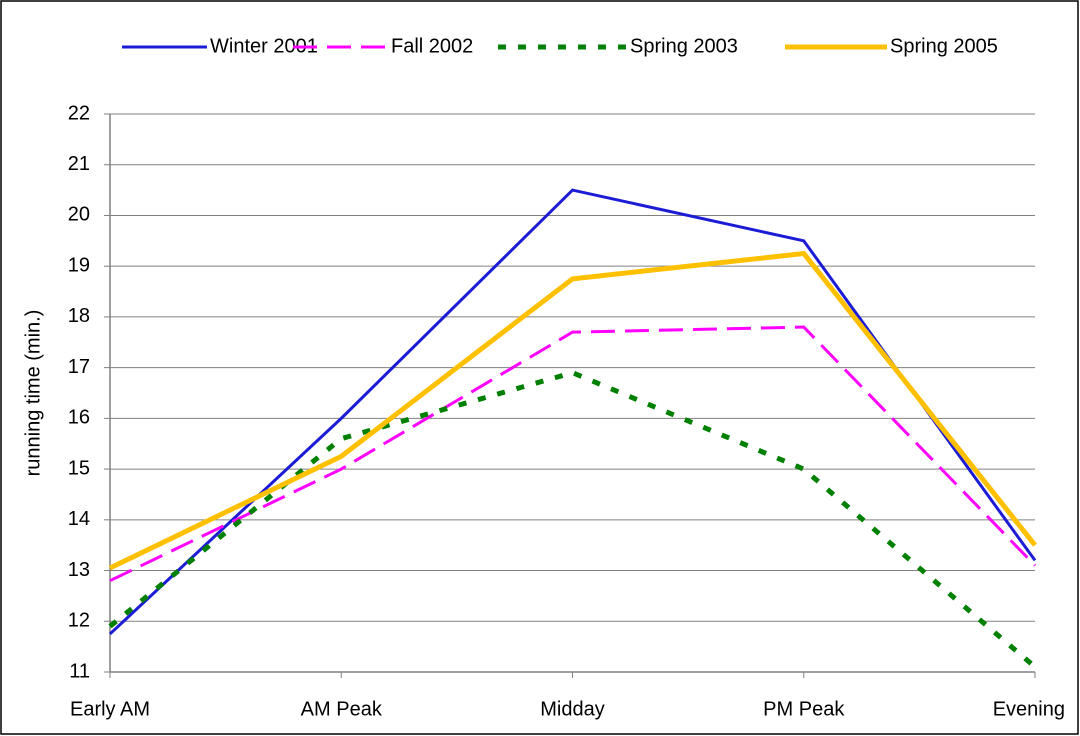  Describe the element at coordinates (342, 709) in the screenshot. I see `x-tick-label: AM Peak` at that location.